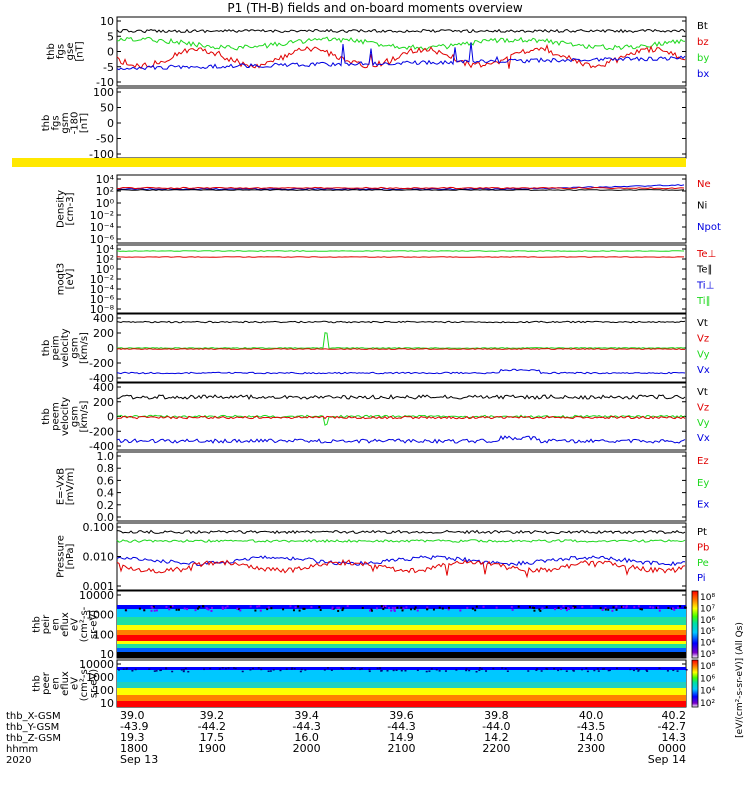 This screenshot has height=800, width=750. What do you see at coordinates (105, 259) in the screenshot?
I see `ytick-temperature: 10²` at bounding box center [105, 259].